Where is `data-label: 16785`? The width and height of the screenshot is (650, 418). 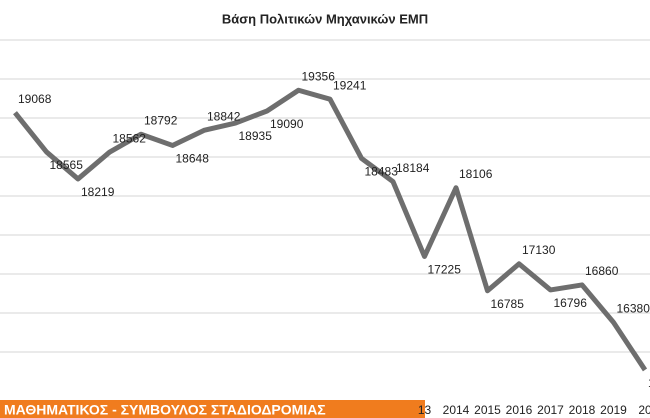 data-label: 16785 is located at coordinates (508, 304).